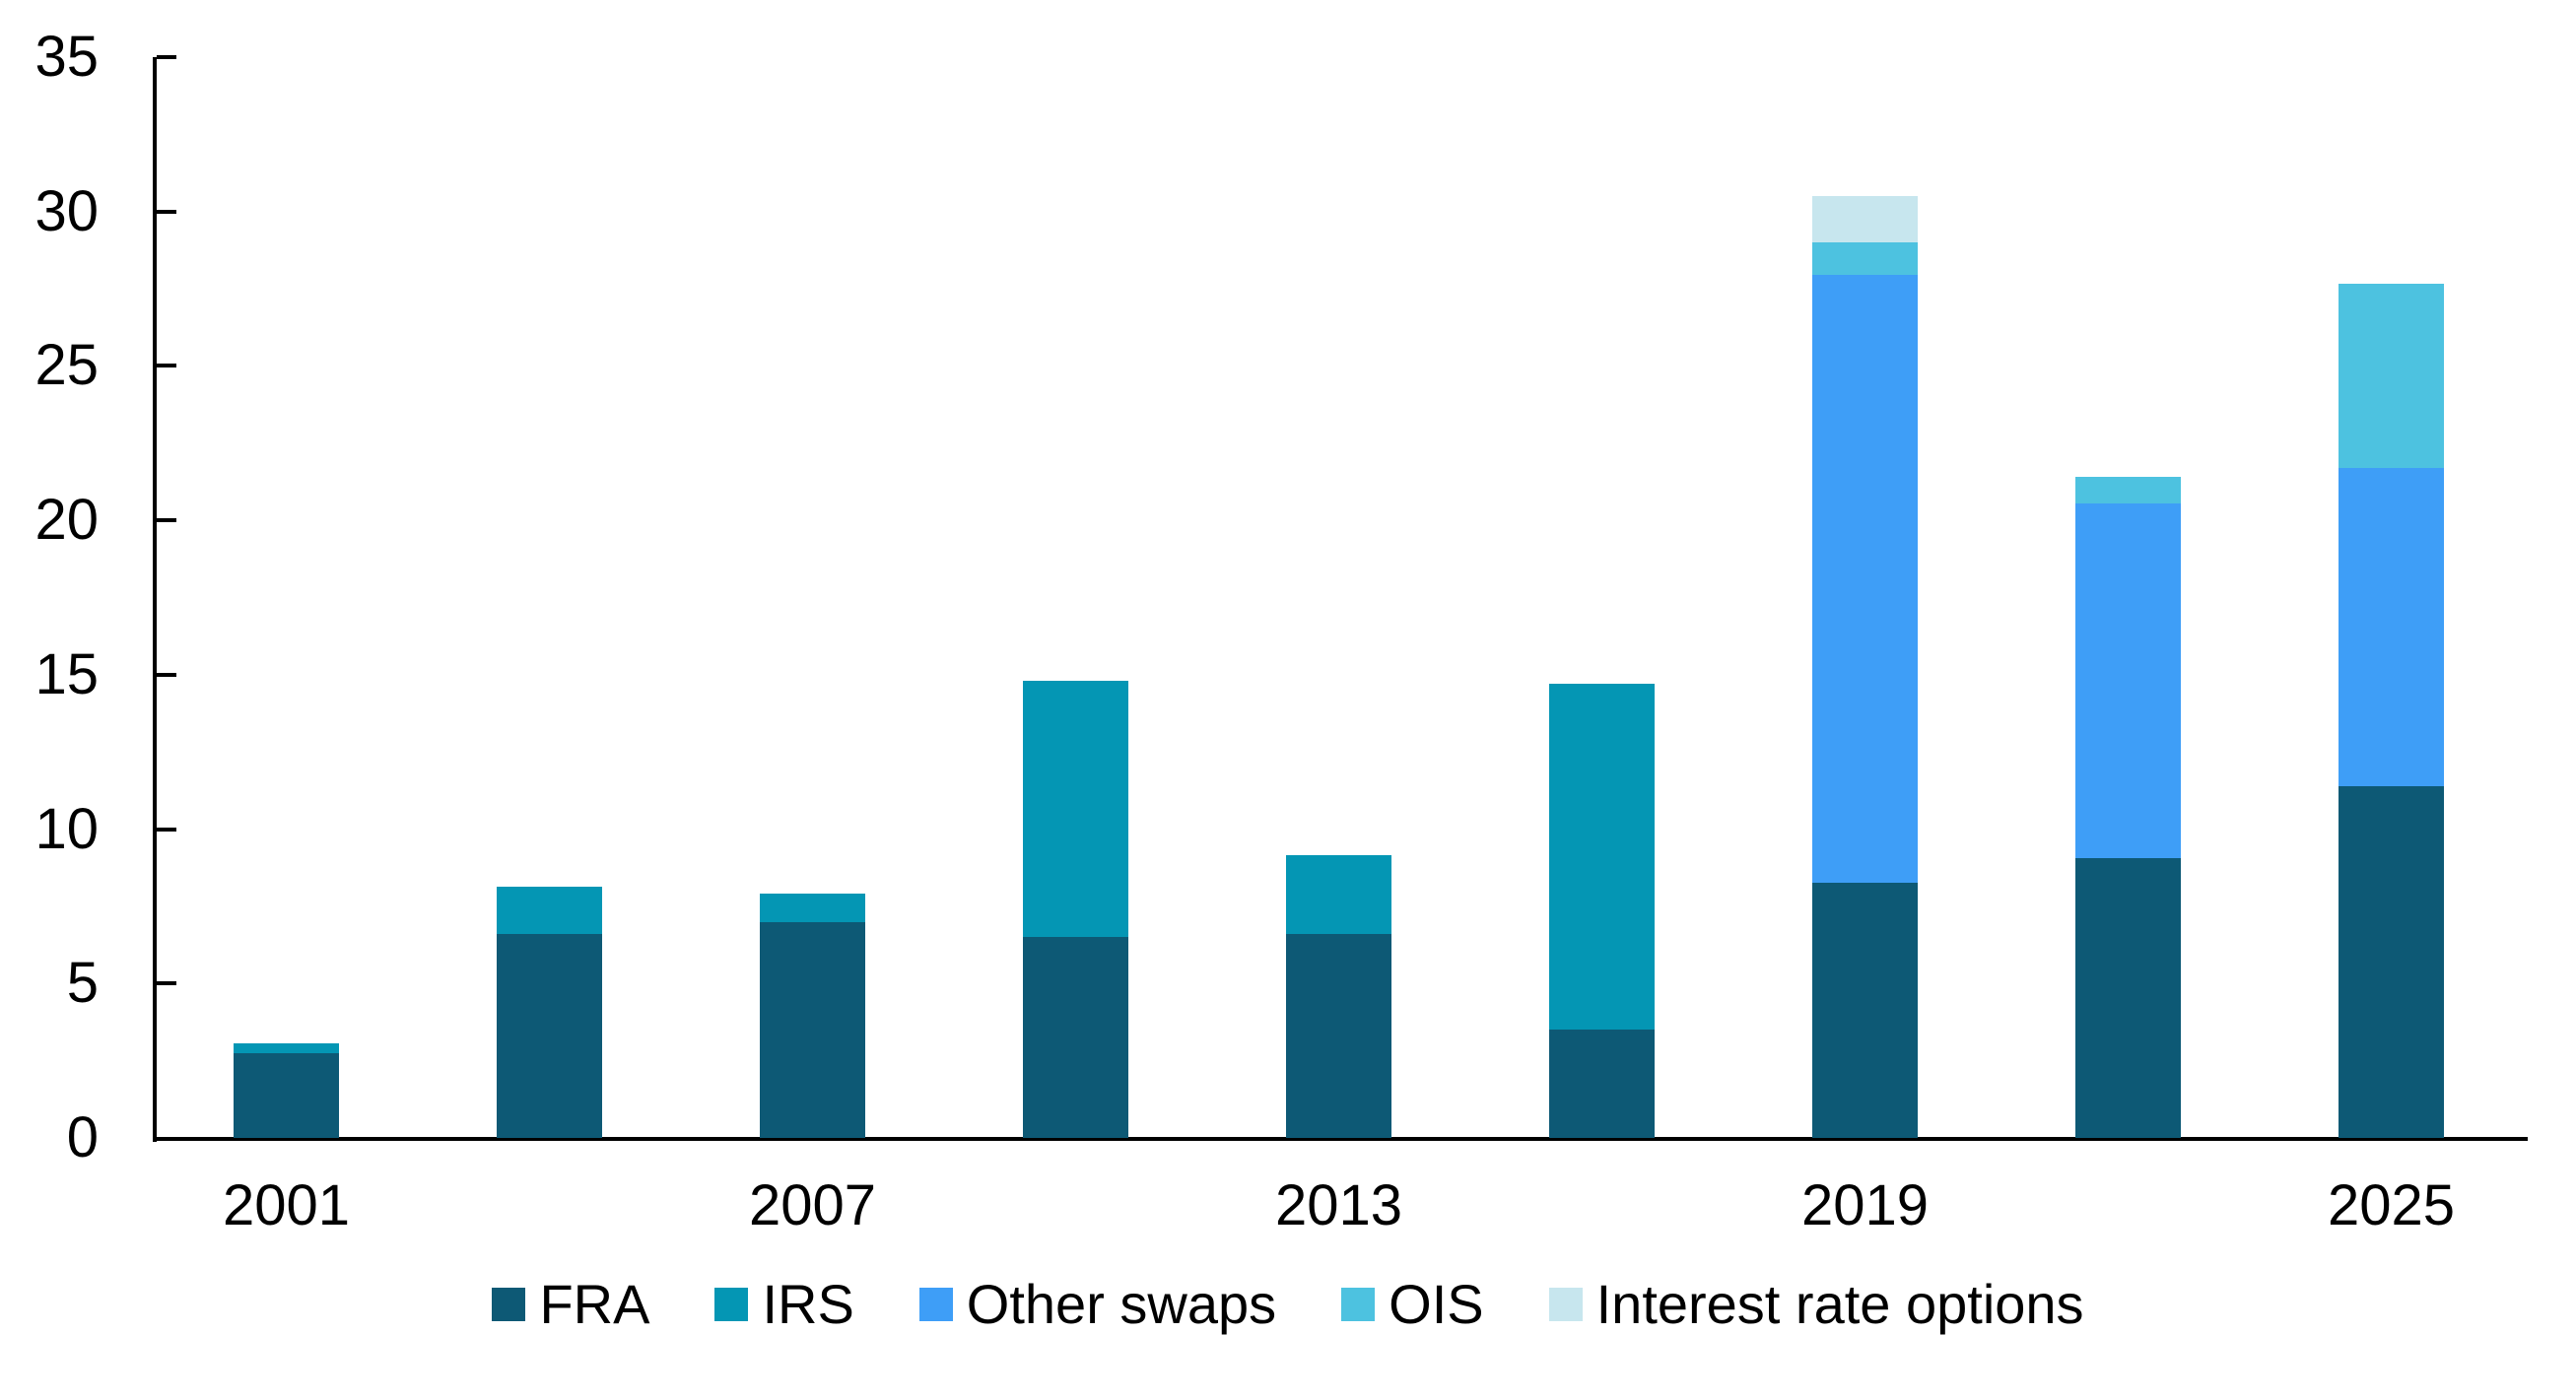 This screenshot has height=1400, width=2576. Describe the element at coordinates (2391, 1205) in the screenshot. I see `x-tick-label-2025: 2025` at that location.